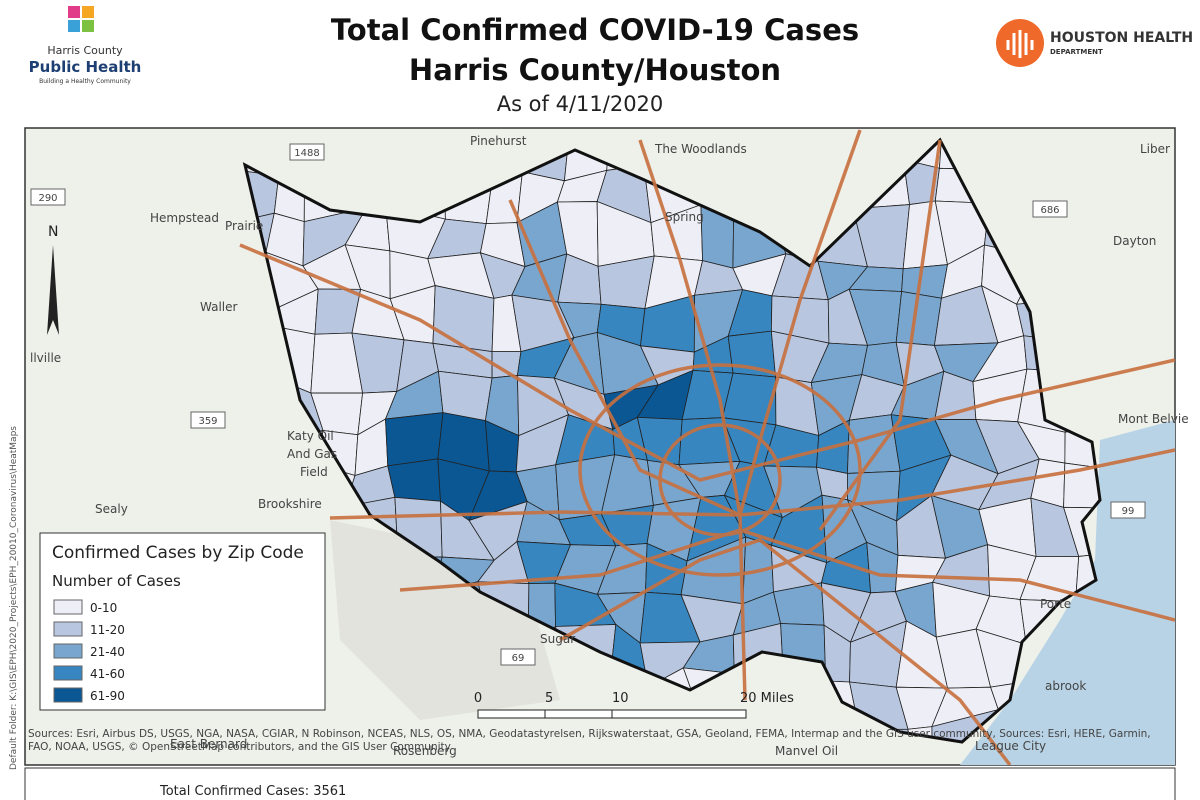 The height and width of the screenshot is (800, 1200). I want to click on road-shield-label: 686, so click(1049, 210).